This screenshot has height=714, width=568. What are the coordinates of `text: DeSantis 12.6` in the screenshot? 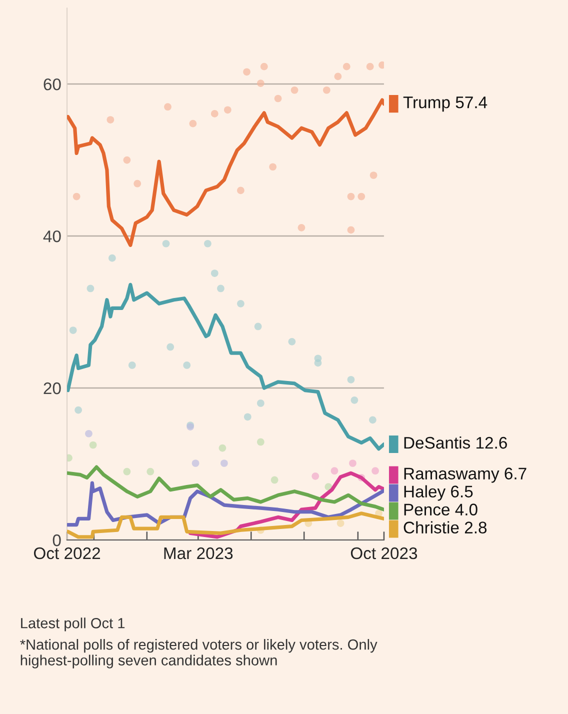 It's located at (455, 442).